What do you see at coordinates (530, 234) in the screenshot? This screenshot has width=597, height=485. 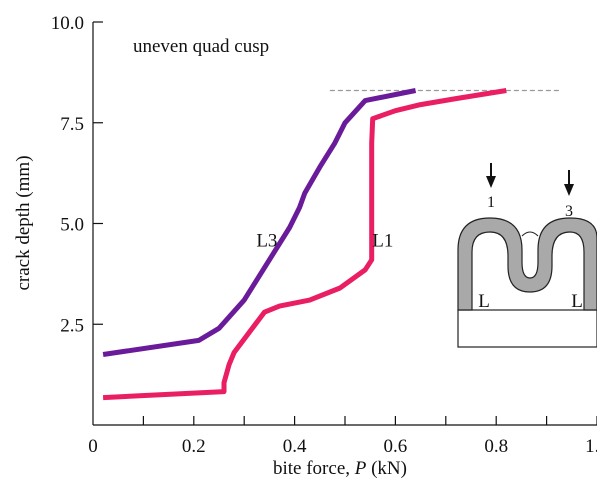 I see `tooth-cusp-notch` at bounding box center [530, 234].